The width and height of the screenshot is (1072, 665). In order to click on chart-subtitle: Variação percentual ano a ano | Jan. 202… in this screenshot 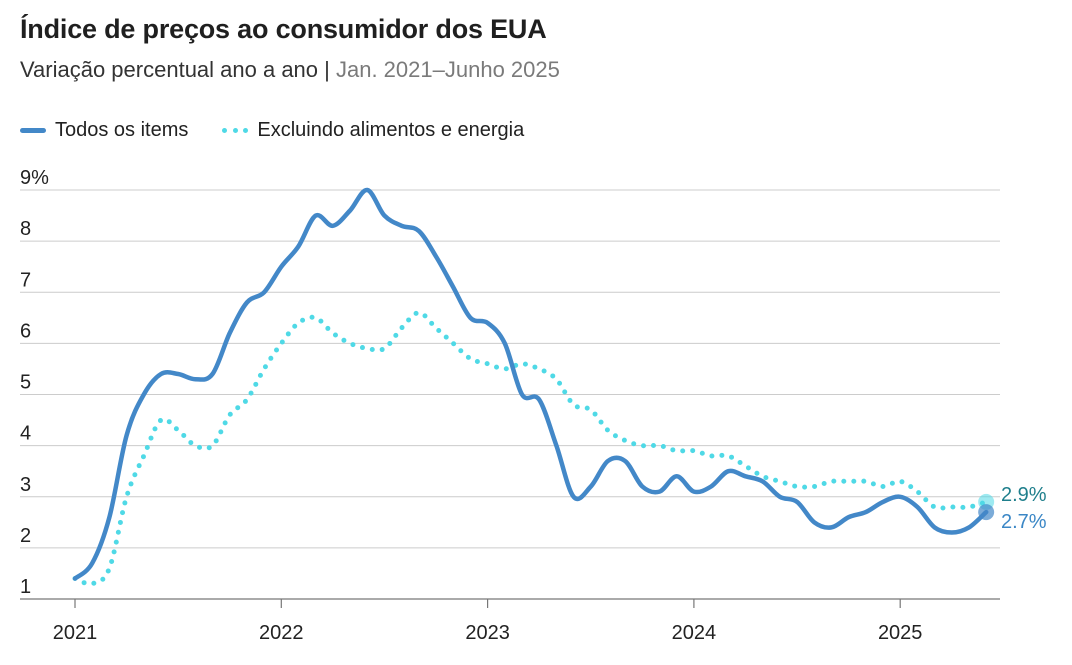, I will do `click(290, 70)`.